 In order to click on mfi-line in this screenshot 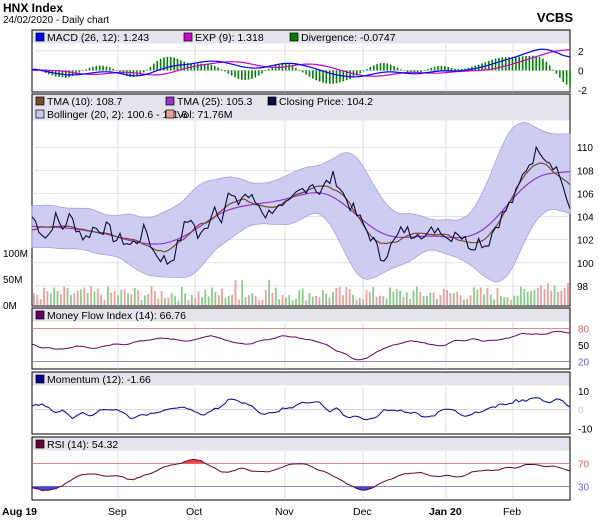, I will do `click(301, 345)`.